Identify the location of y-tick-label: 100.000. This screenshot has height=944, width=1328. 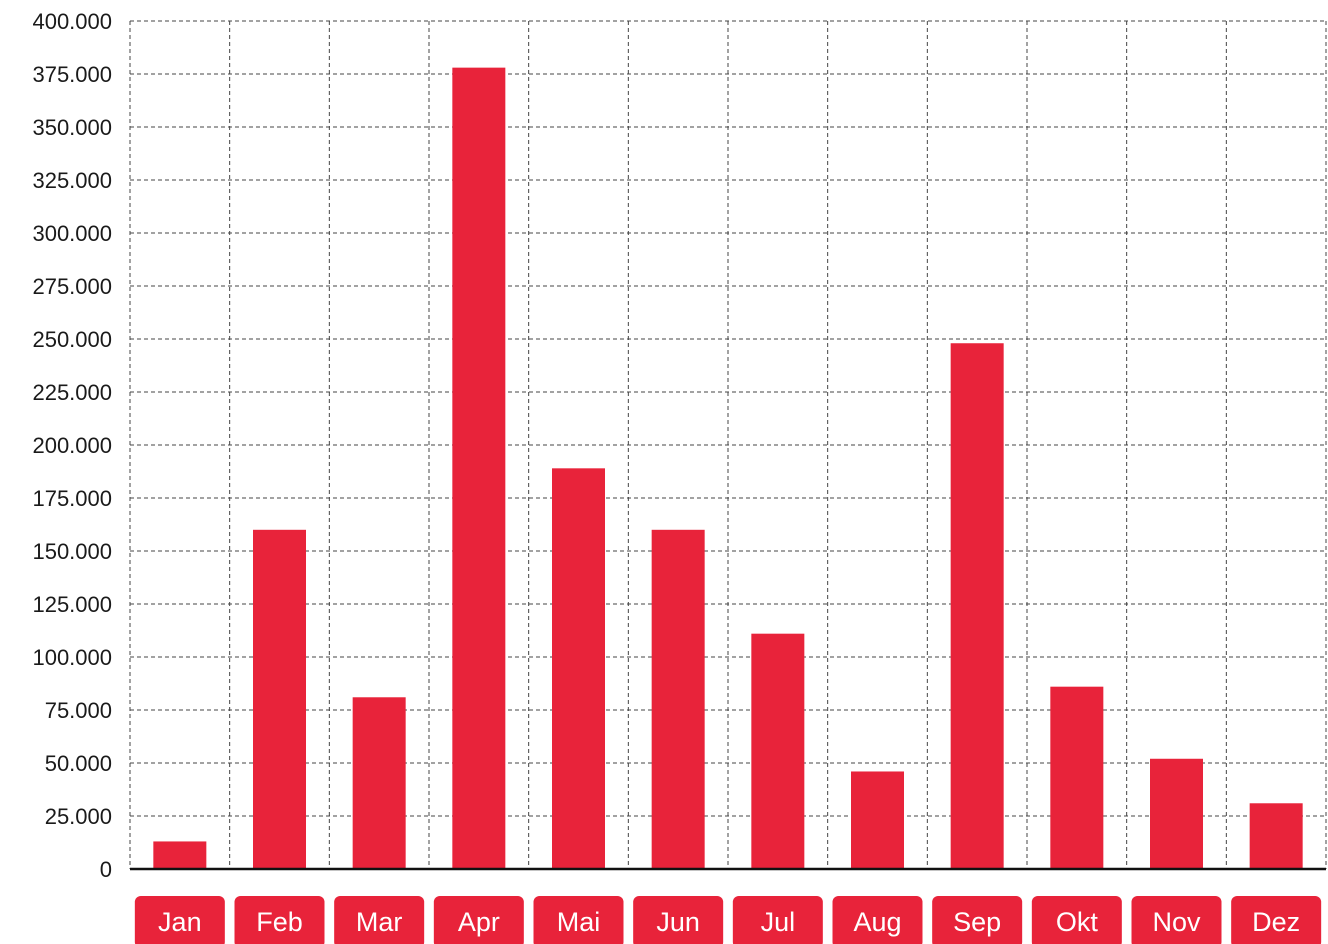
(72, 657).